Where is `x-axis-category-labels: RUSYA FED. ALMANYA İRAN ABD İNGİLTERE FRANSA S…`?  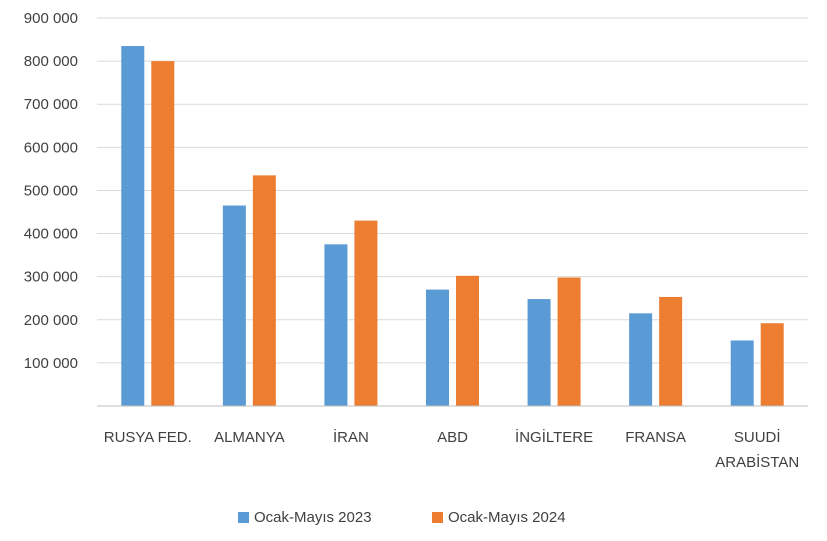
x-axis-category-labels: RUSYA FED. ALMANYA İRAN ABD İNGİLTERE FRANSA S… is located at coordinates (451, 449).